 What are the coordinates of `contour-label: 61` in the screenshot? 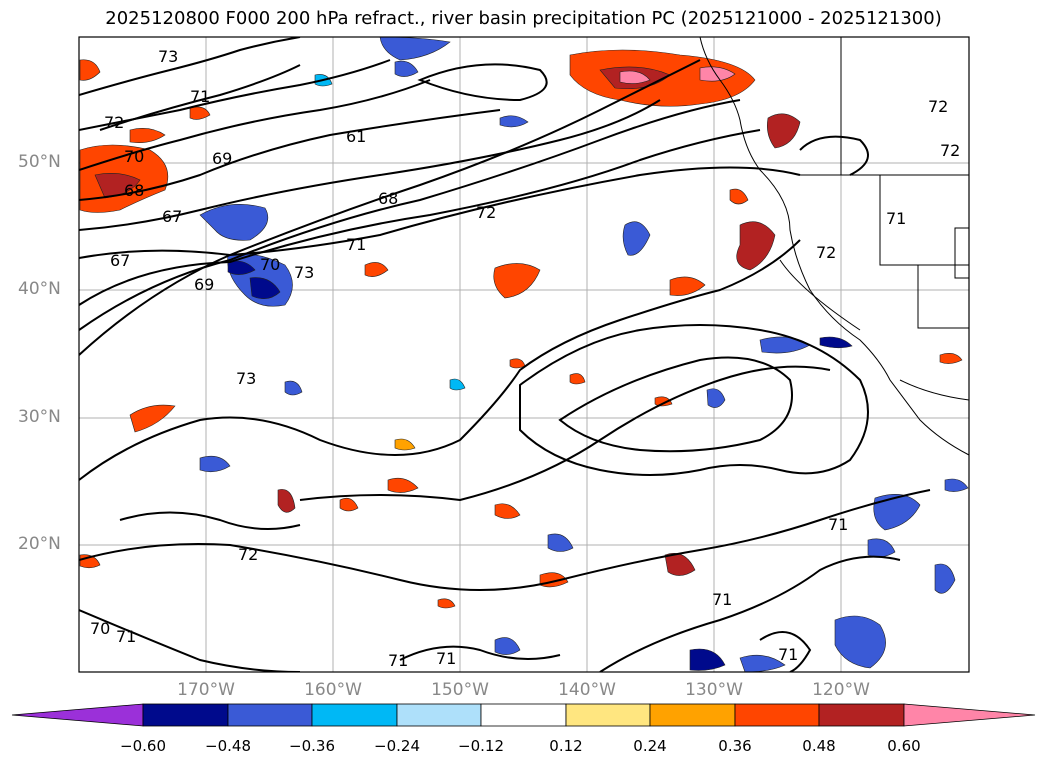 It's located at (356, 136).